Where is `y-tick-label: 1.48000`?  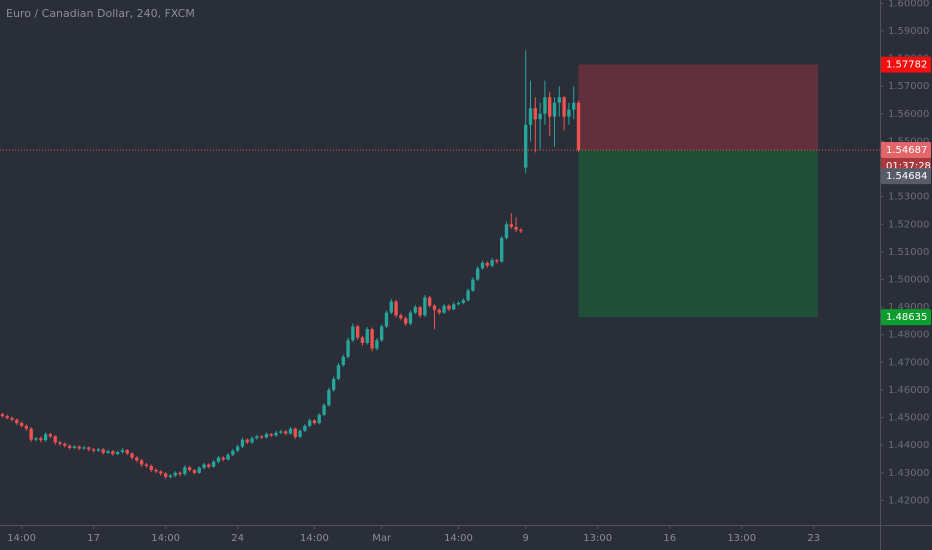
y-tick-label: 1.48000 is located at coordinates (908, 335).